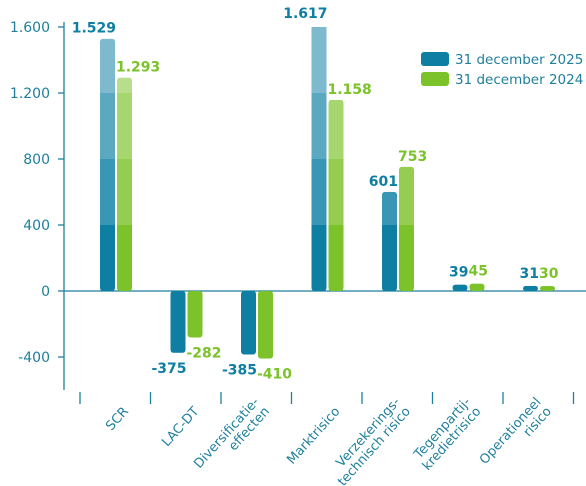 The height and width of the screenshot is (486, 586). Describe the element at coordinates (30, 94) in the screenshot. I see `y-tick-label: 1.200` at that location.